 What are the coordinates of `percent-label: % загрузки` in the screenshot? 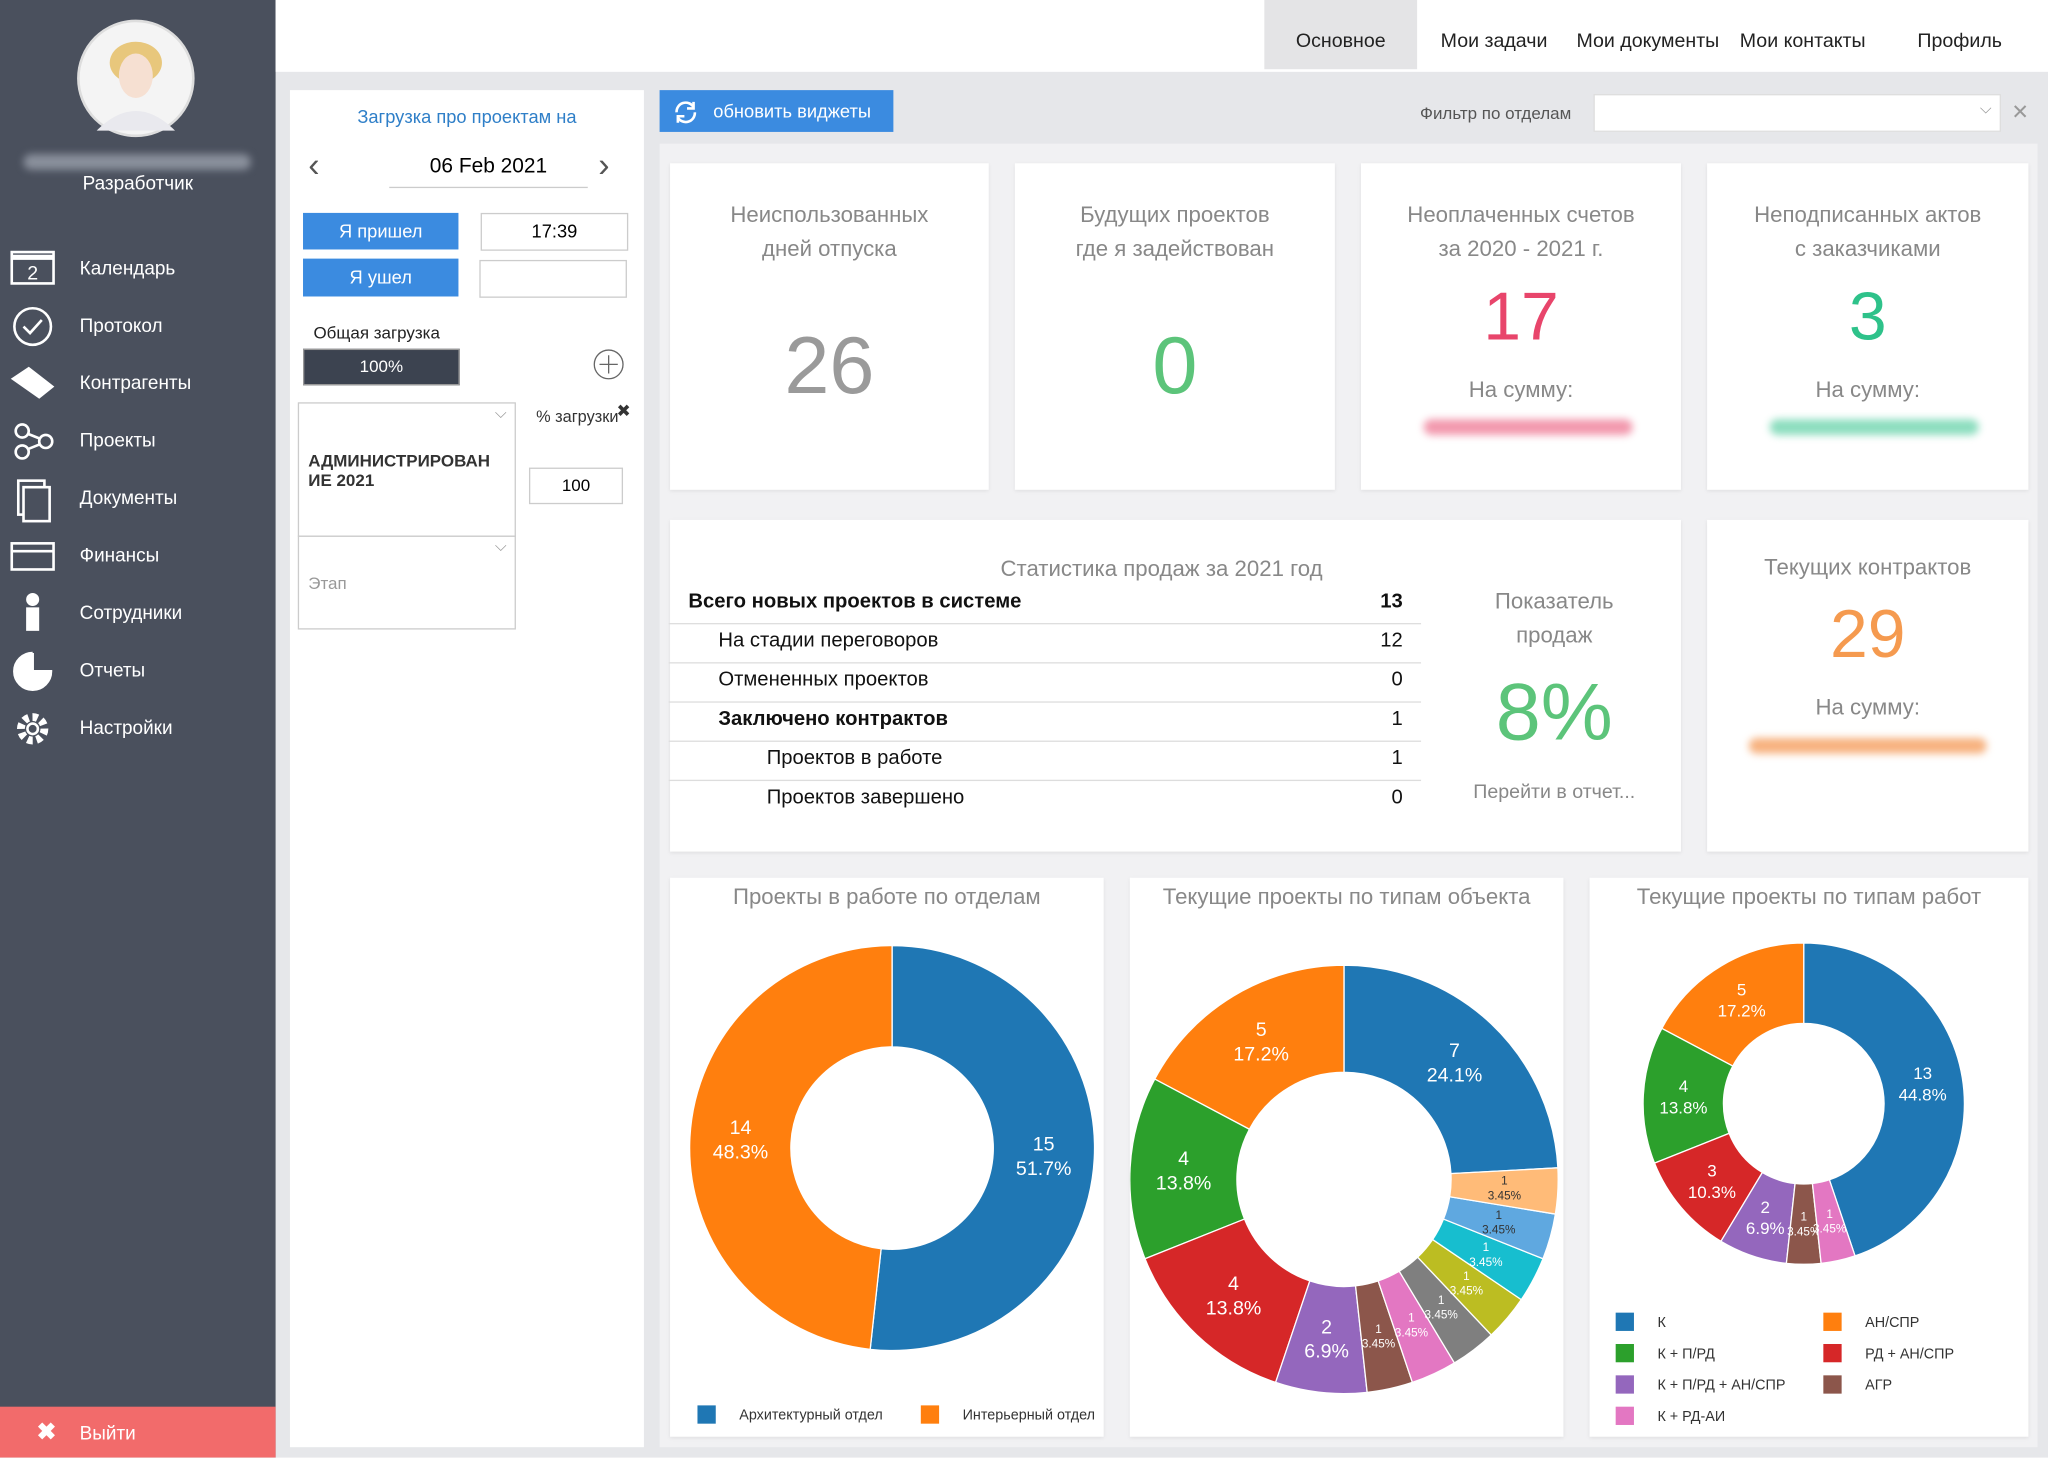 It's located at (577, 416).